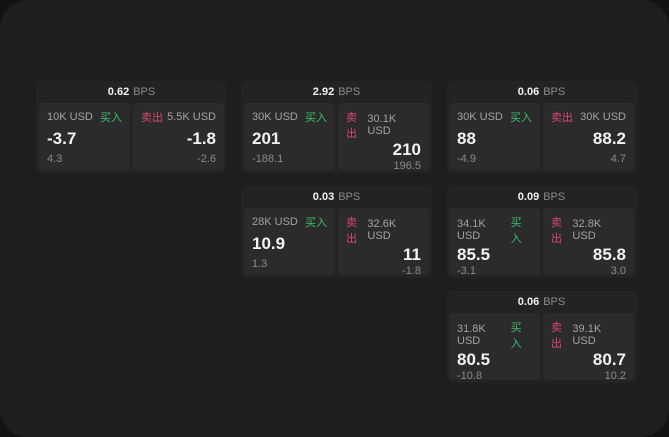  Describe the element at coordinates (494, 335) in the screenshot. I see `buy-pane-top: 31.8K USD 买入` at that location.